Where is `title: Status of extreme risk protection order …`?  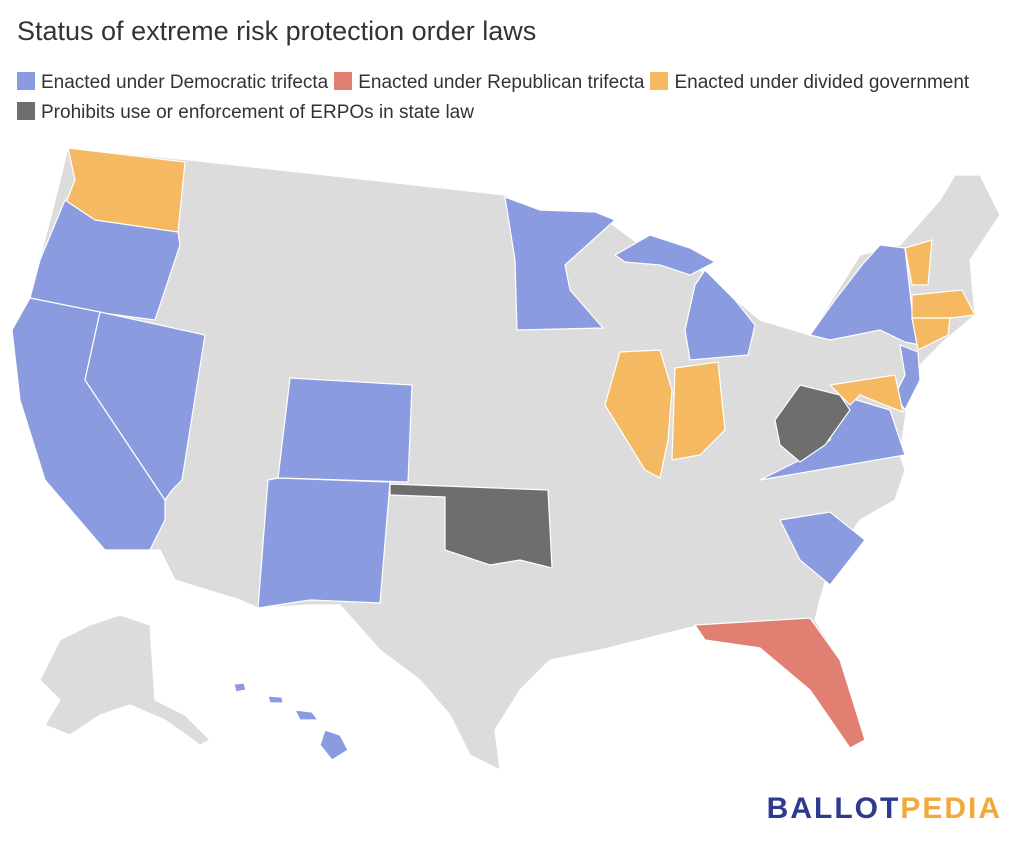
title: Status of extreme risk protection order … is located at coordinates (277, 31).